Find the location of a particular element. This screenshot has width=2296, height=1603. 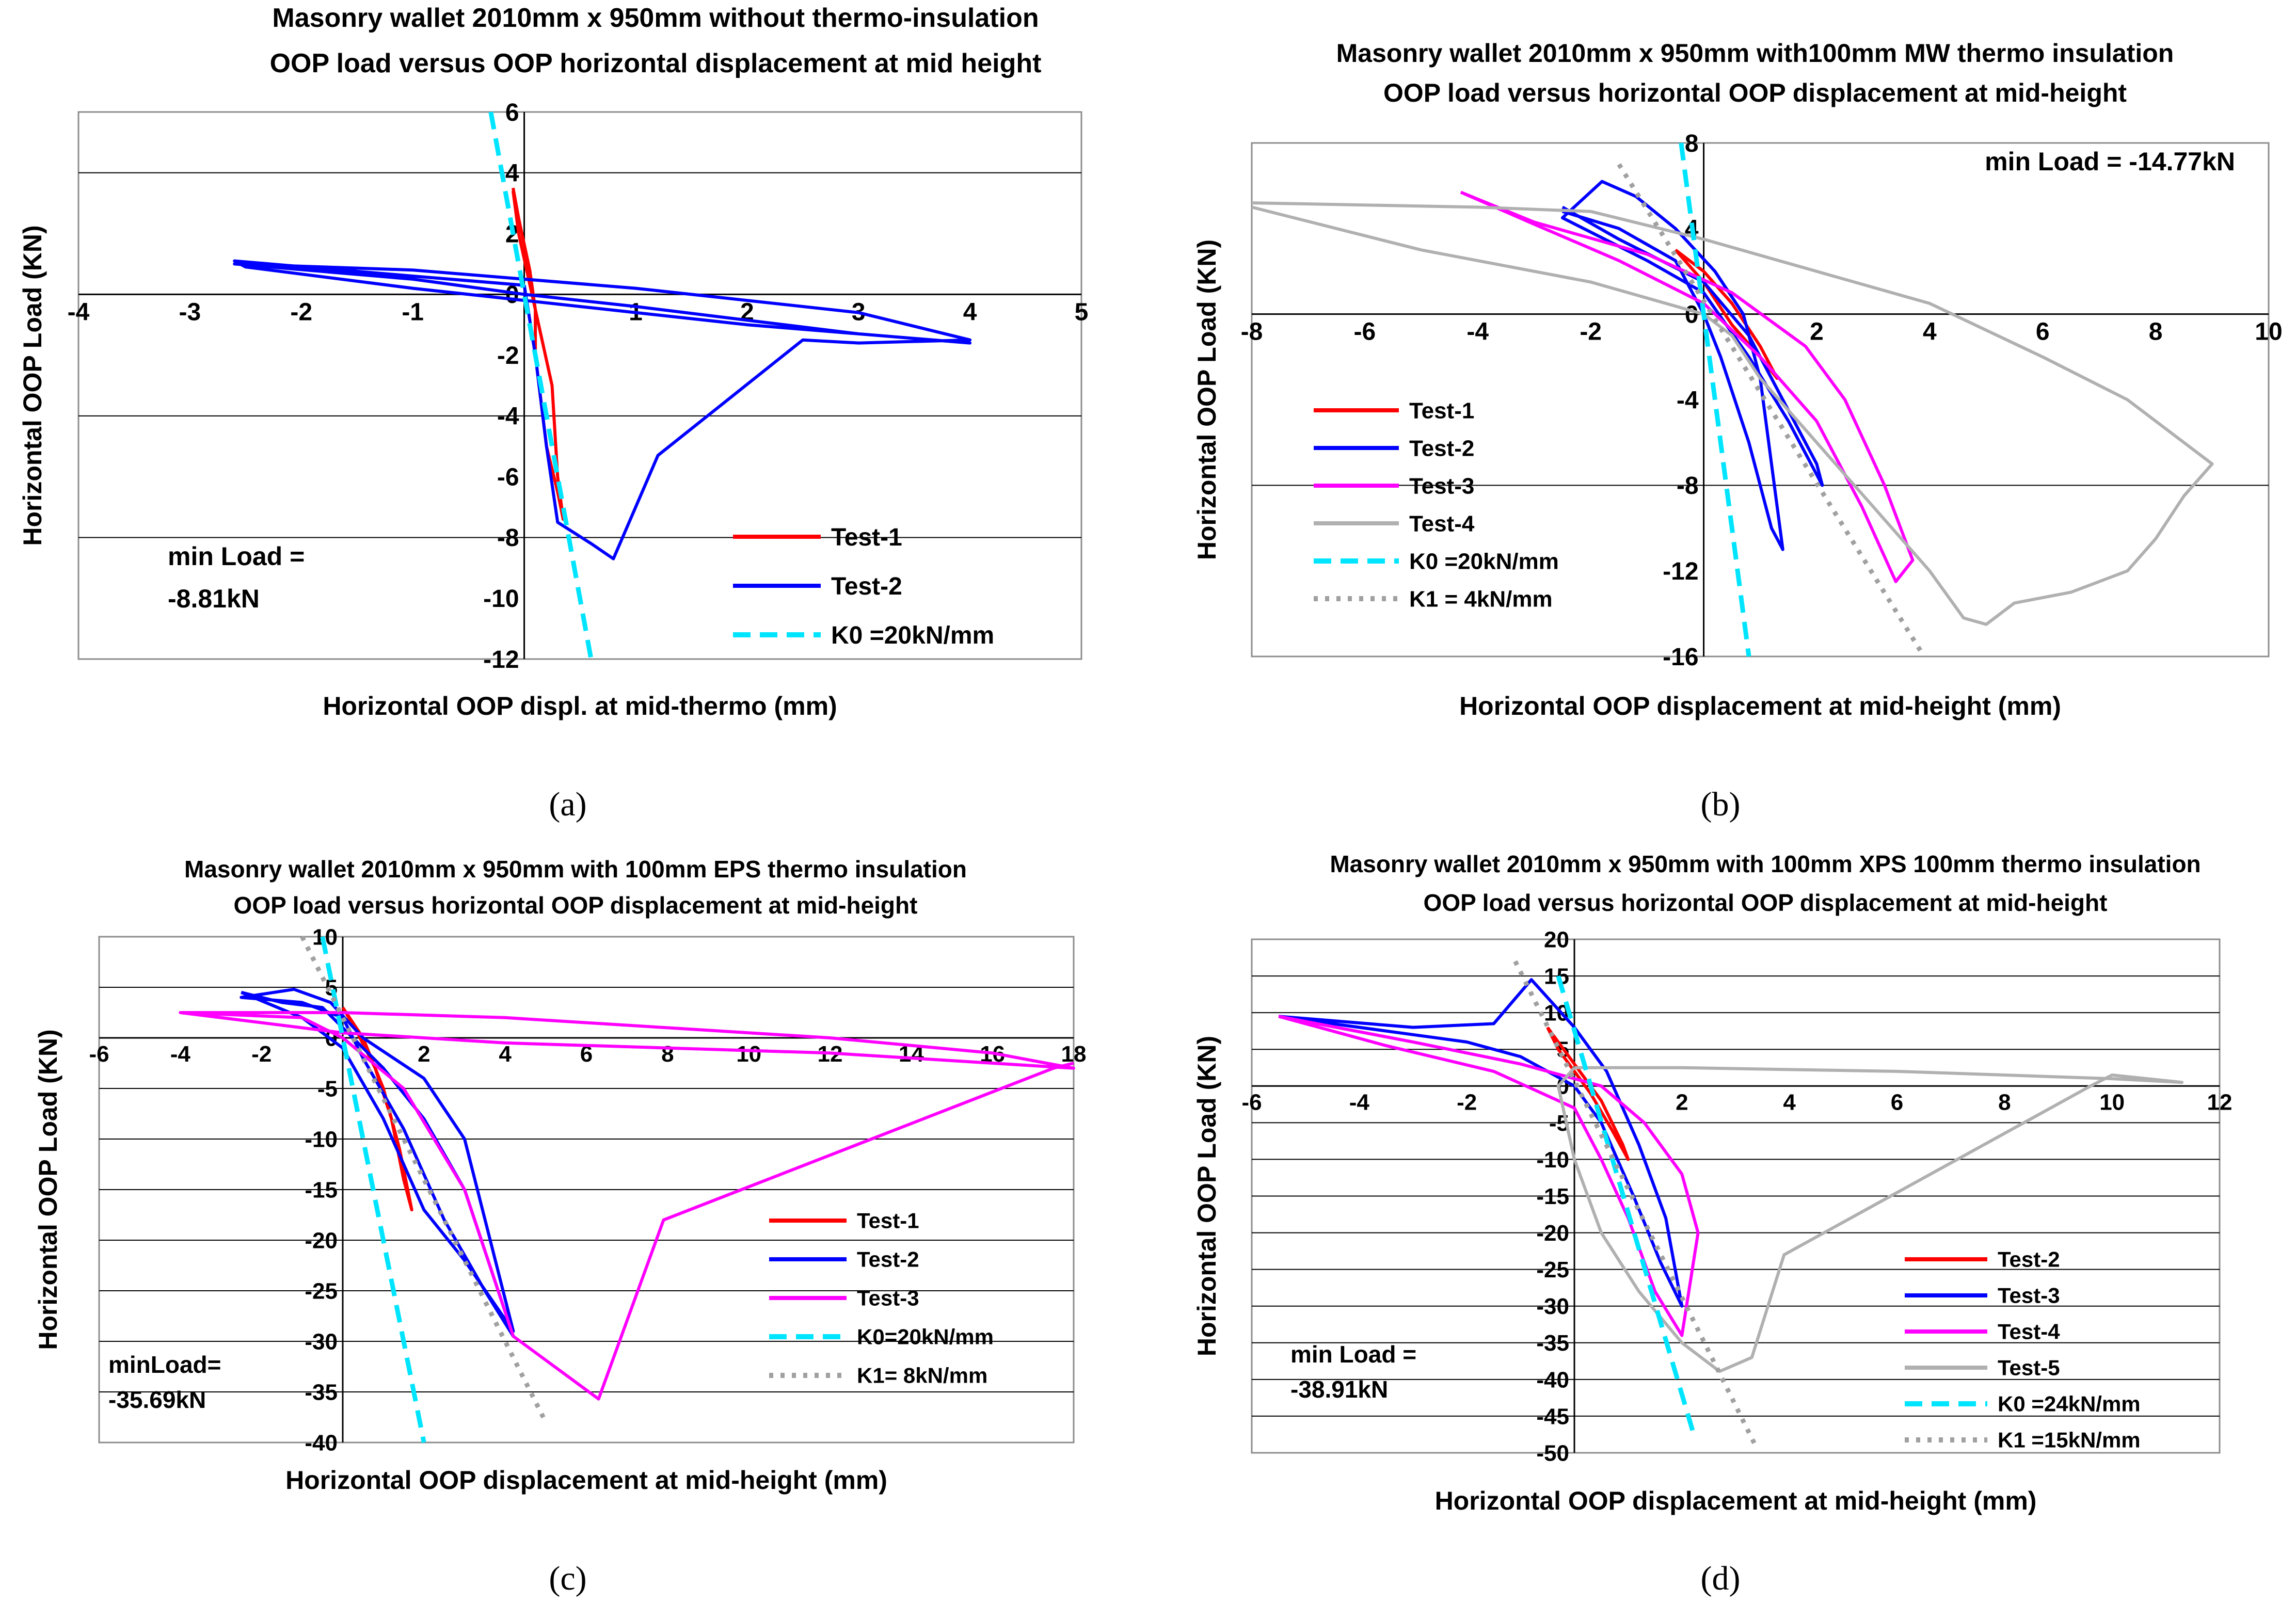

min-load-annotation: -35.69kN is located at coordinates (157, 1399).